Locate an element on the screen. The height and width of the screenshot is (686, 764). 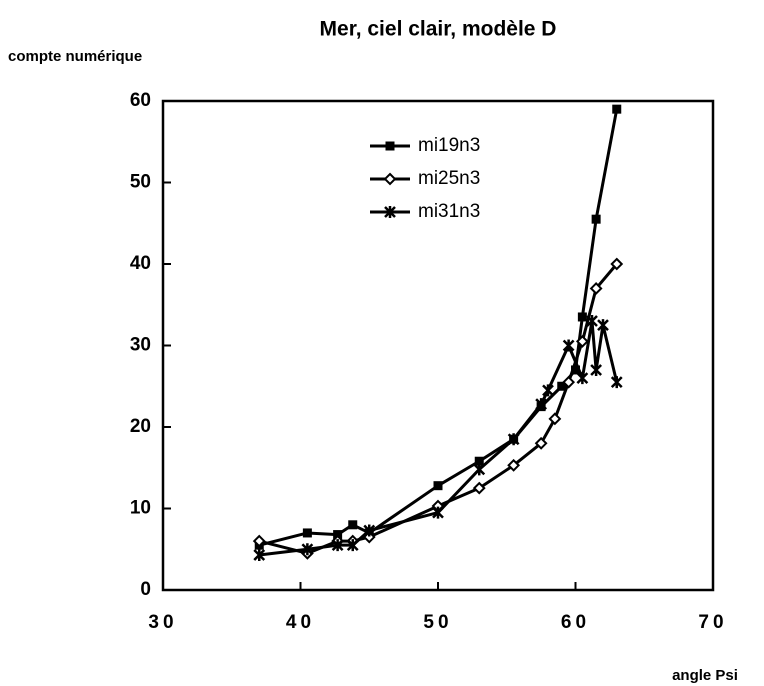
y-tick-label: 60 is located at coordinates (140, 100).